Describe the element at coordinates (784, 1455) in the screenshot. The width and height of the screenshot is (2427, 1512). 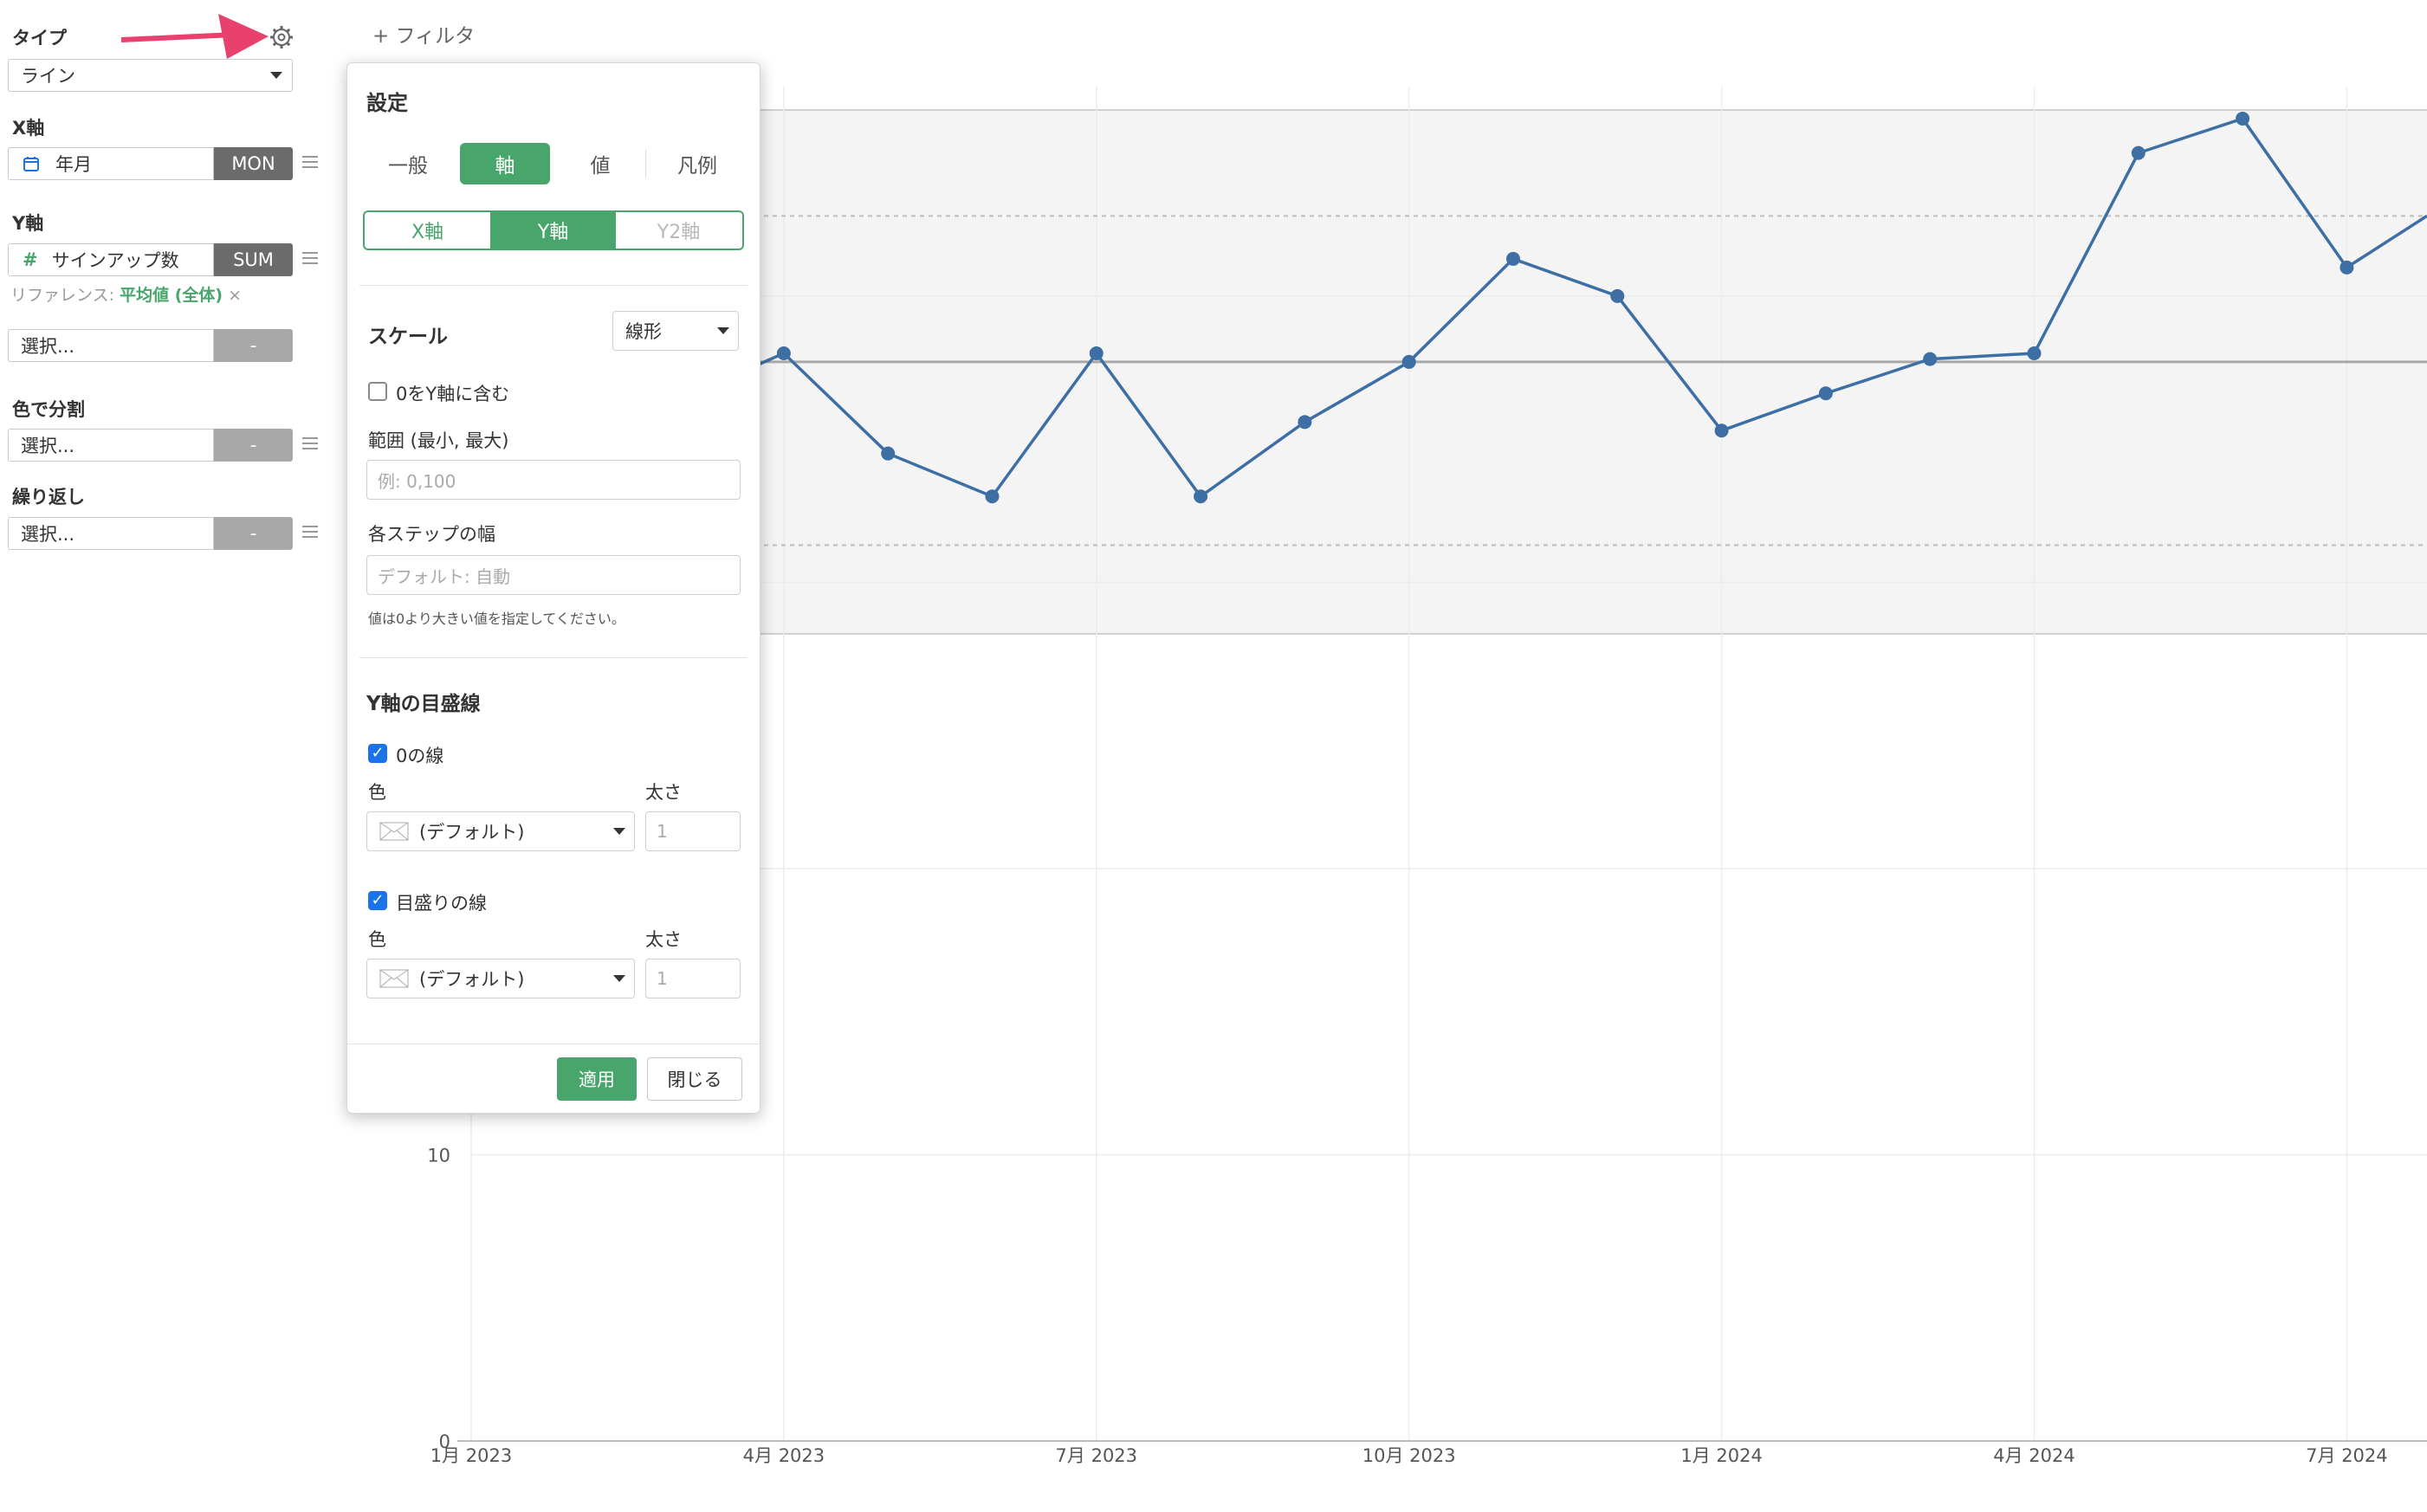
I see `x-tick-label: 4月 2023` at that location.